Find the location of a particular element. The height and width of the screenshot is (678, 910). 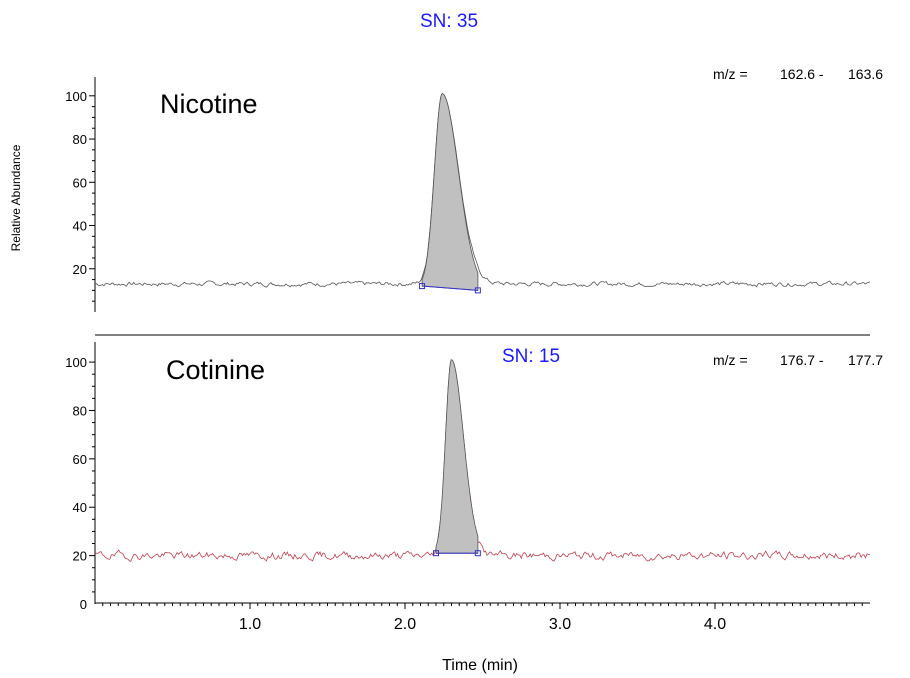

cotinine-mz-prefix: m/z = is located at coordinates (730, 360).